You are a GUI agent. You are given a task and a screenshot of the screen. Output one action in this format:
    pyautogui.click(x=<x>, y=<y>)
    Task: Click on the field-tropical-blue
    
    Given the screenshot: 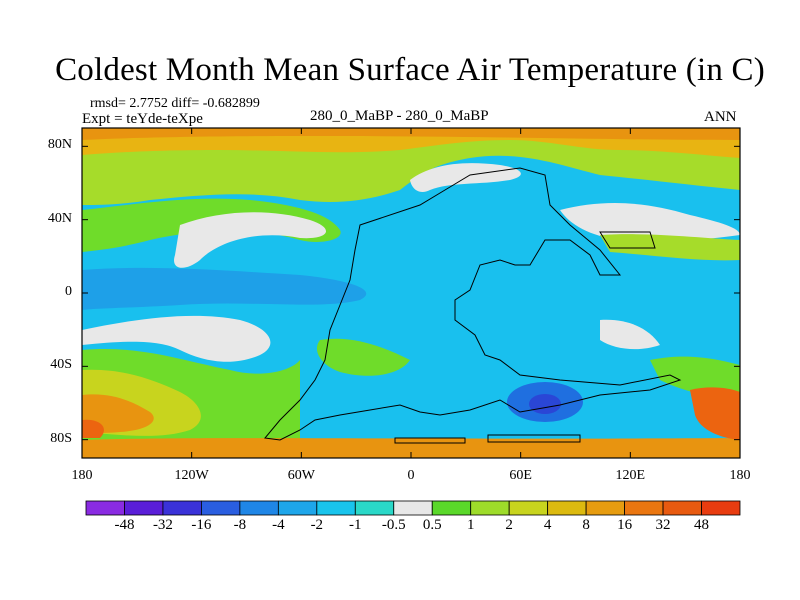 What is the action you would take?
    pyautogui.click(x=224, y=288)
    